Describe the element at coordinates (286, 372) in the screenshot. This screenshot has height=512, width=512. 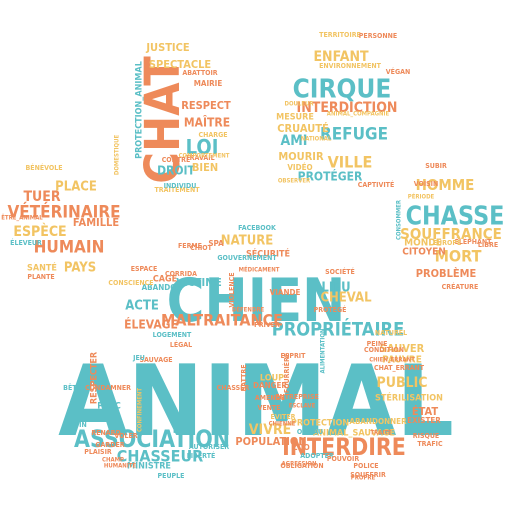
I see `word-fourrière: FOURRIÈRE` at that location.